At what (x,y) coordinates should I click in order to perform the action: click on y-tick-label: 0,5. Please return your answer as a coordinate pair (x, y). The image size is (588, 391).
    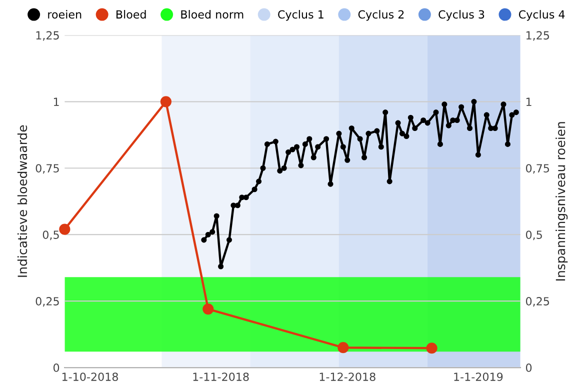
    Looking at the image, I should click on (50, 235).